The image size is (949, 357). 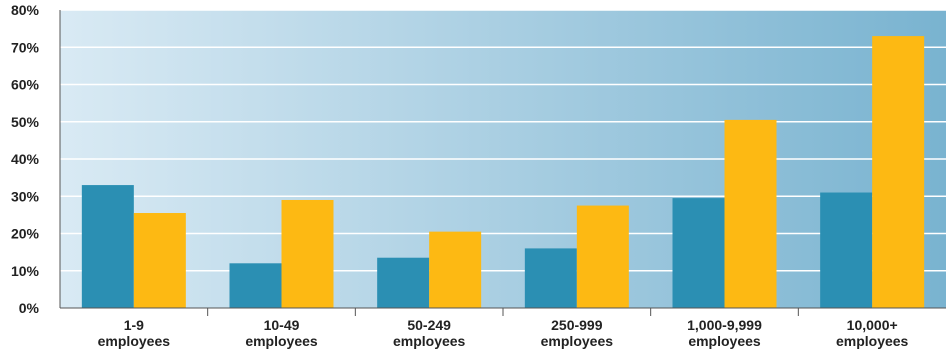 What do you see at coordinates (25, 85) in the screenshot?
I see `y-tick-label: 60%` at bounding box center [25, 85].